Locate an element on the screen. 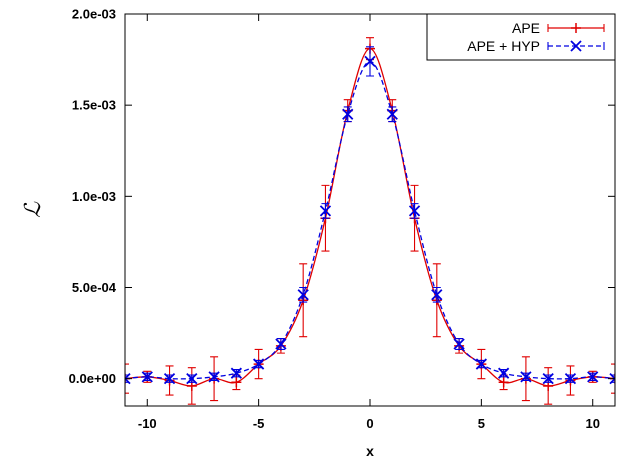 Image resolution: width=618 pixels, height=460 pixels. y-axis-label: ℒ is located at coordinates (32, 209).